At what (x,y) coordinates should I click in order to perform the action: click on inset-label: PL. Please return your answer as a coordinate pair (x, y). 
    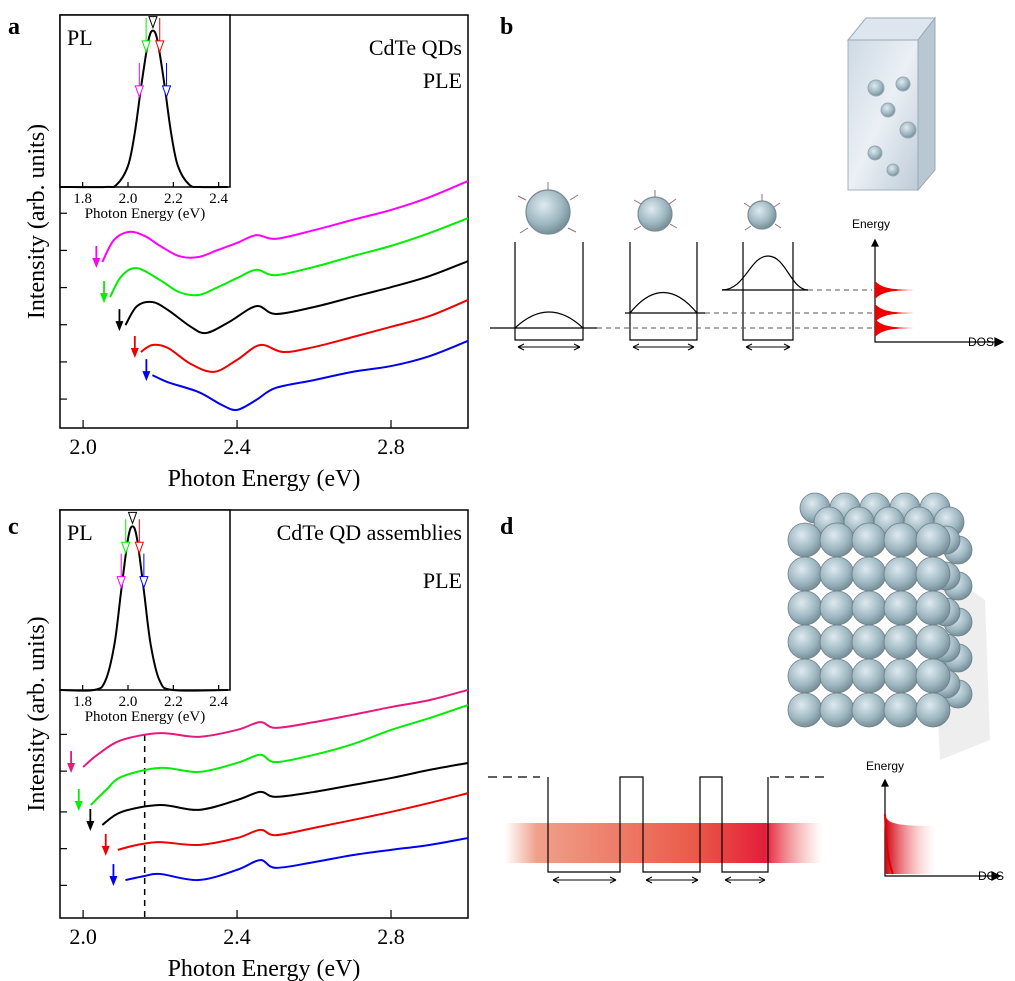
    Looking at the image, I should click on (80, 37).